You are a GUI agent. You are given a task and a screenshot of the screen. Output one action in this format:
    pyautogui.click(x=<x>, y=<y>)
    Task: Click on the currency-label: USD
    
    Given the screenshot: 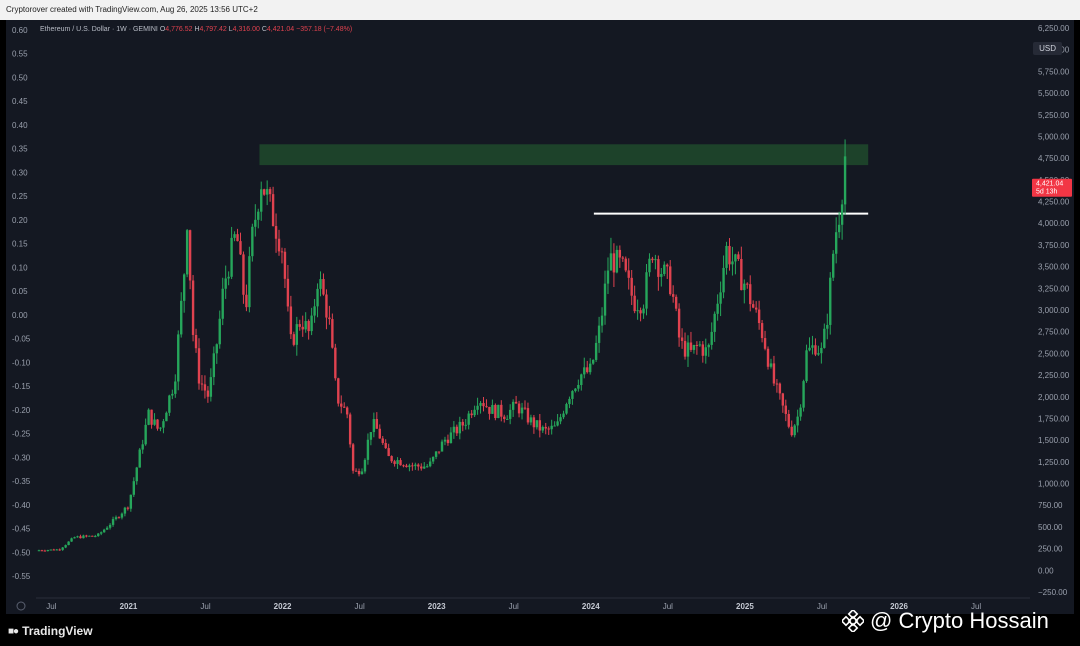 What is the action you would take?
    pyautogui.click(x=1047, y=48)
    